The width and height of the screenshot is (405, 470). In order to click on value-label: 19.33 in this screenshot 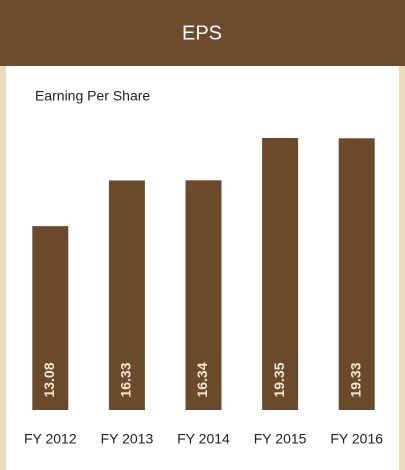, I will do `click(355, 379)`.